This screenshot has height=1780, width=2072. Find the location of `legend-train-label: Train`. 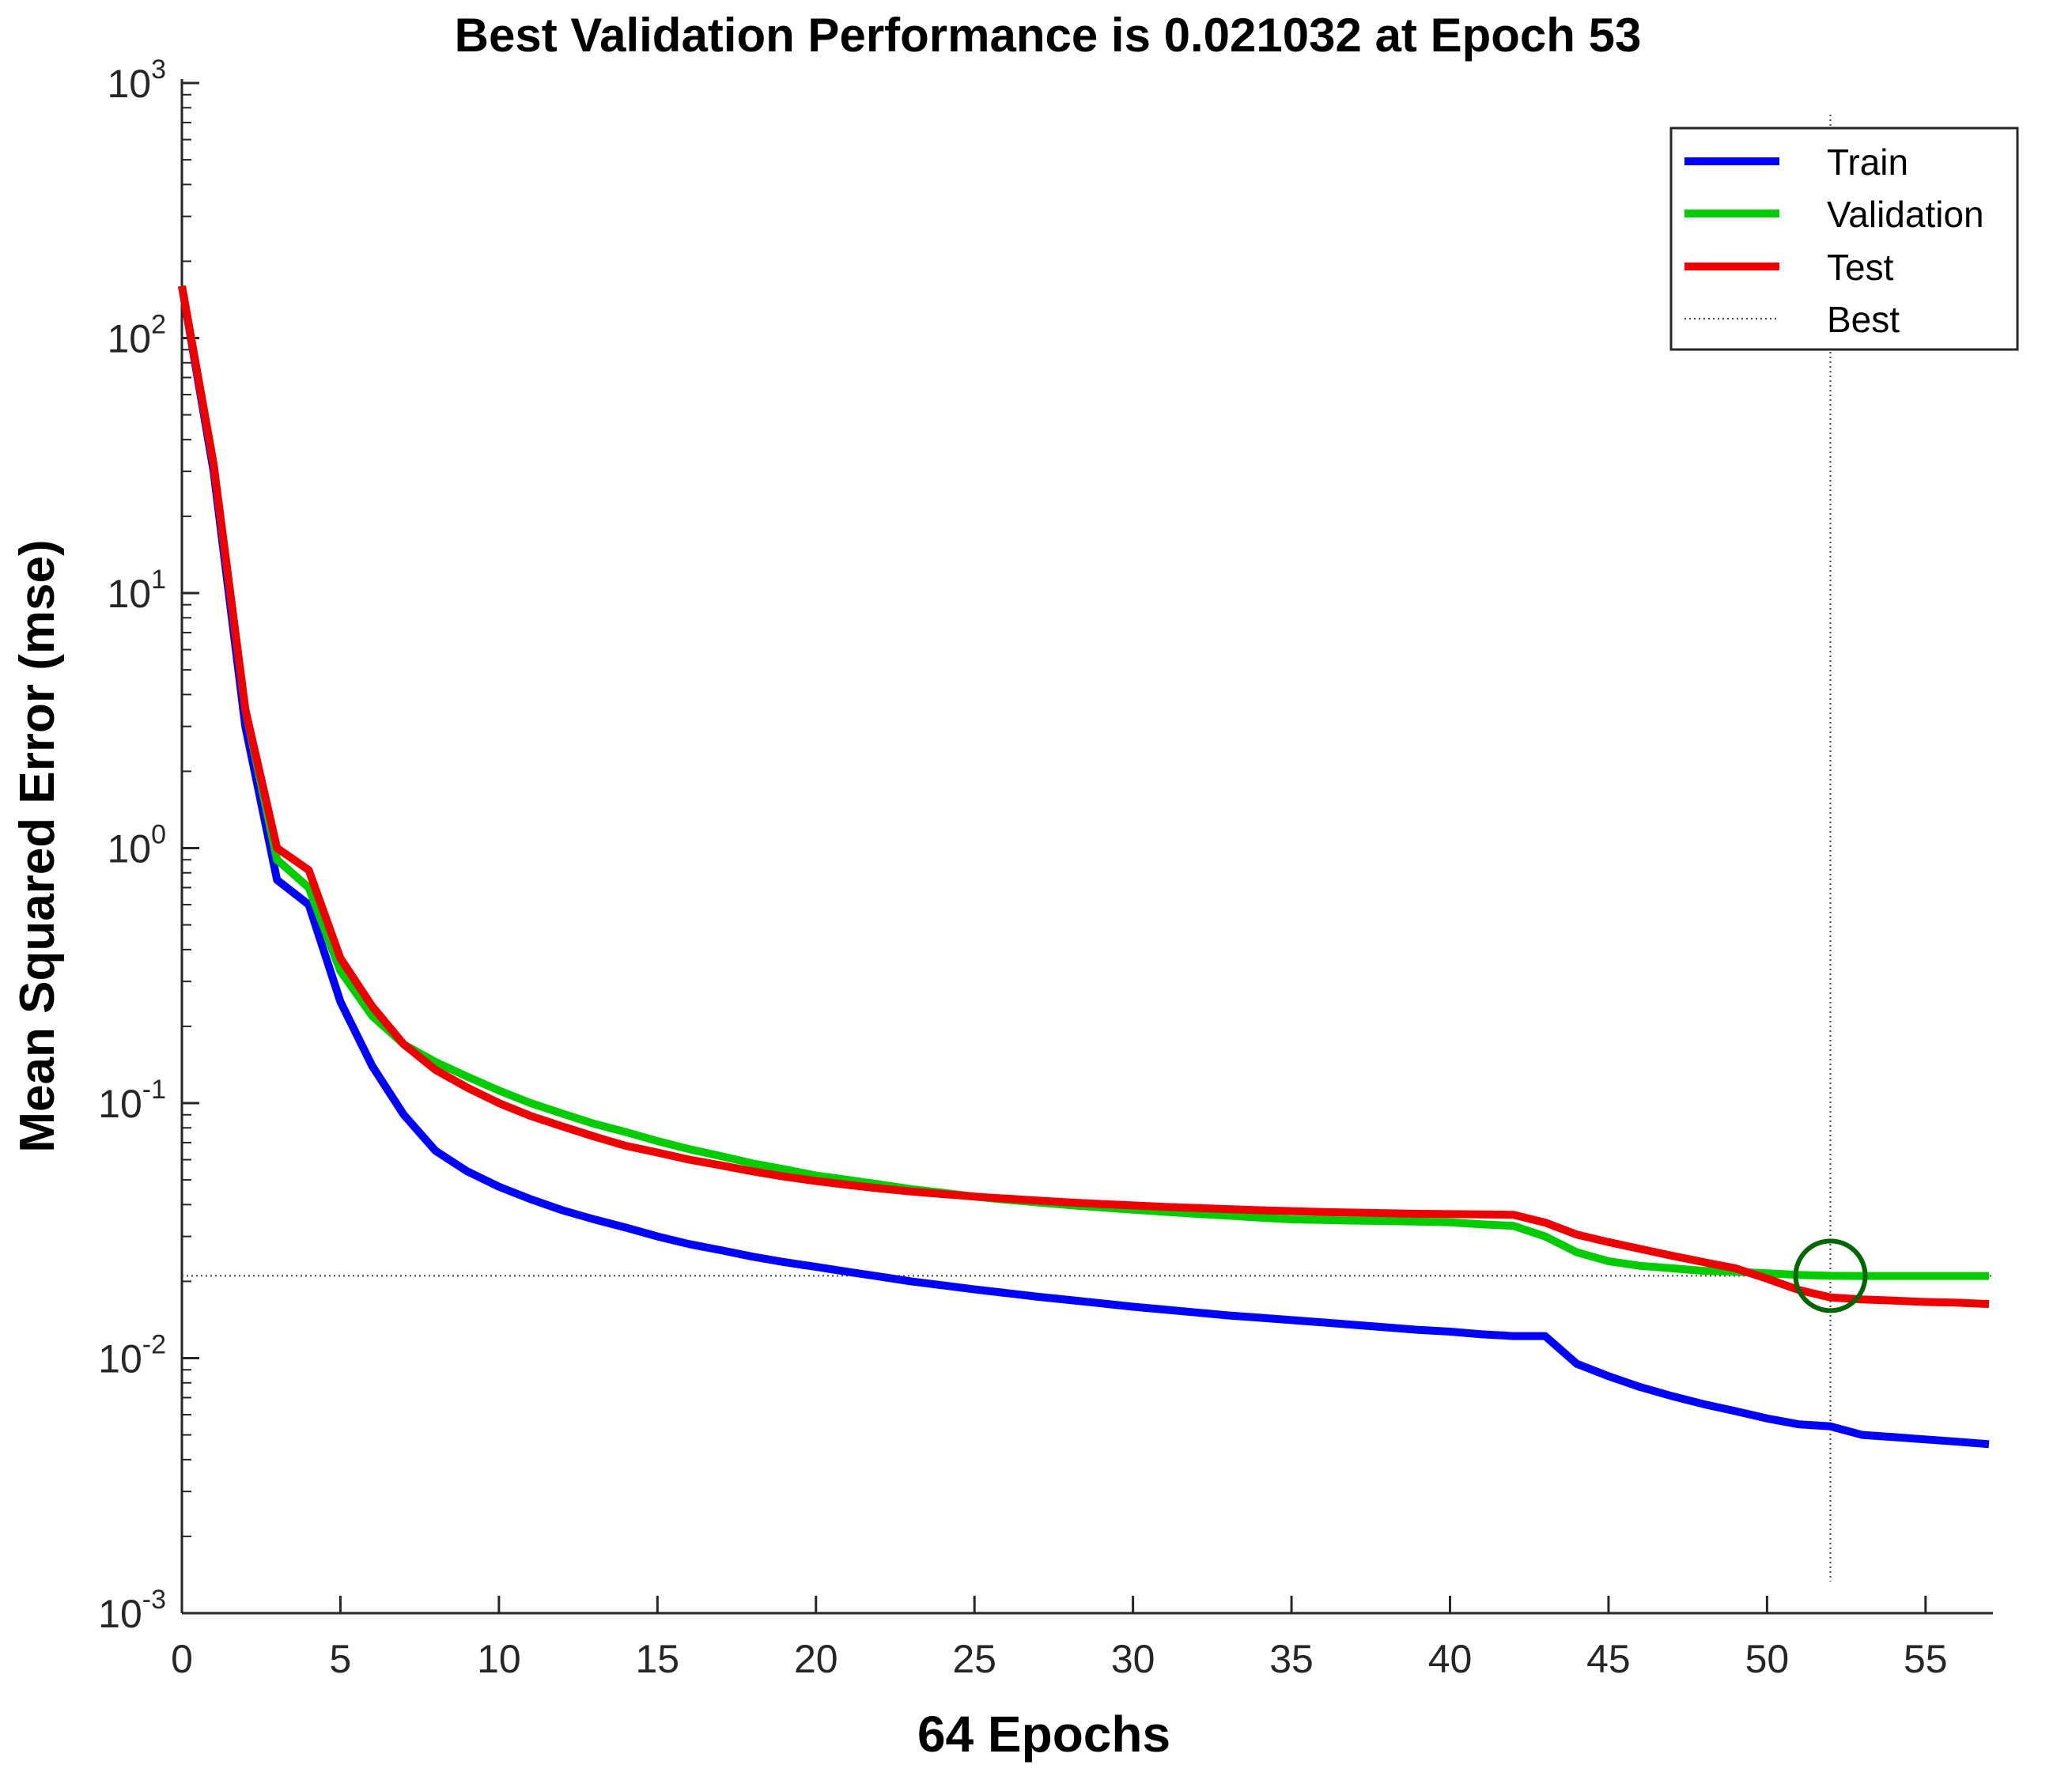

legend-train-label: Train is located at coordinates (1867, 163).